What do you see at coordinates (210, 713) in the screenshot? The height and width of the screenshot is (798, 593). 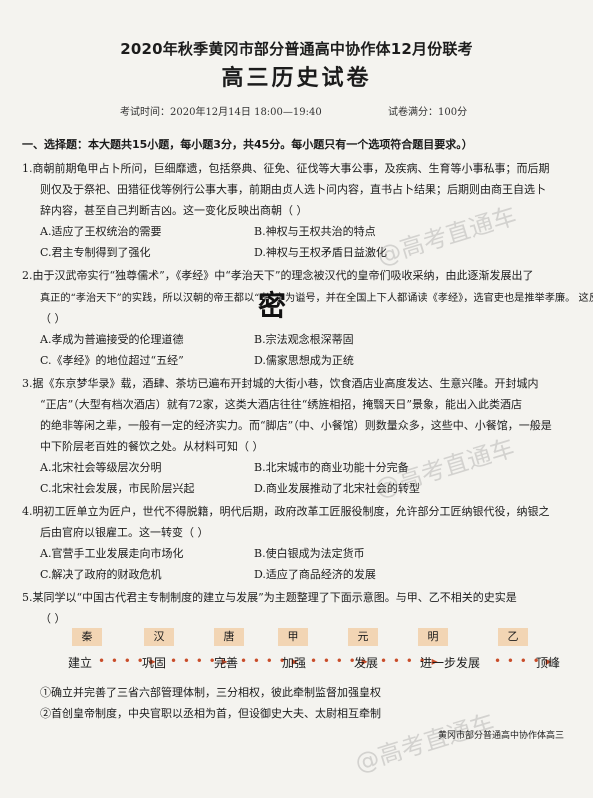 I see `q5-statement-2: ②首创皇帝制度，中央官职以丞相为首，但设御史大夫、太尉相互牵制` at bounding box center [210, 713].